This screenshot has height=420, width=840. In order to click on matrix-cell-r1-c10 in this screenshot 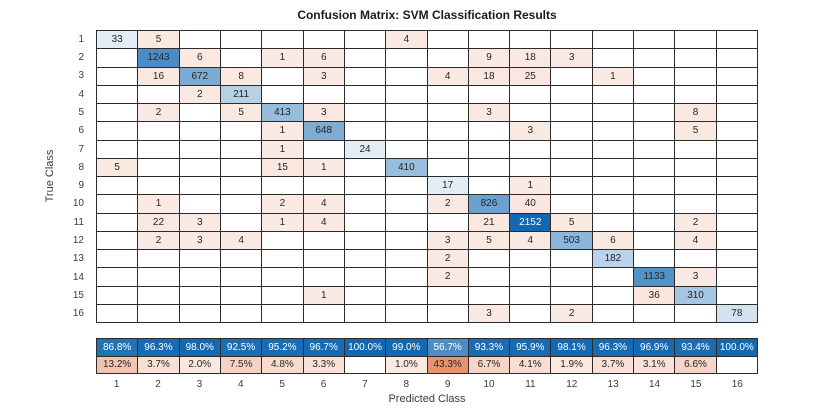, I will do `click(489, 40)`.